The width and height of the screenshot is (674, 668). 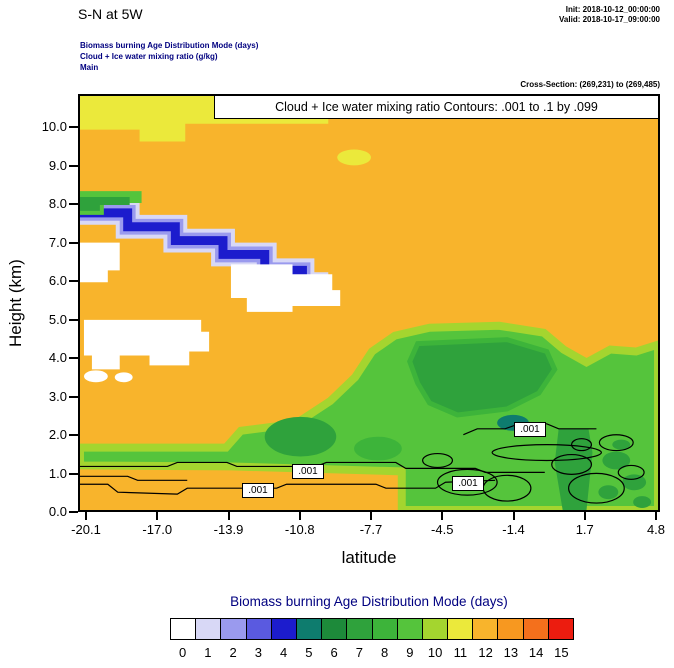 What do you see at coordinates (372, 652) in the screenshot?
I see `colorbar-tick-labels: 0 1 2 3 4 5 6 7 8 9 10 11 12 13 14 15` at bounding box center [372, 652].